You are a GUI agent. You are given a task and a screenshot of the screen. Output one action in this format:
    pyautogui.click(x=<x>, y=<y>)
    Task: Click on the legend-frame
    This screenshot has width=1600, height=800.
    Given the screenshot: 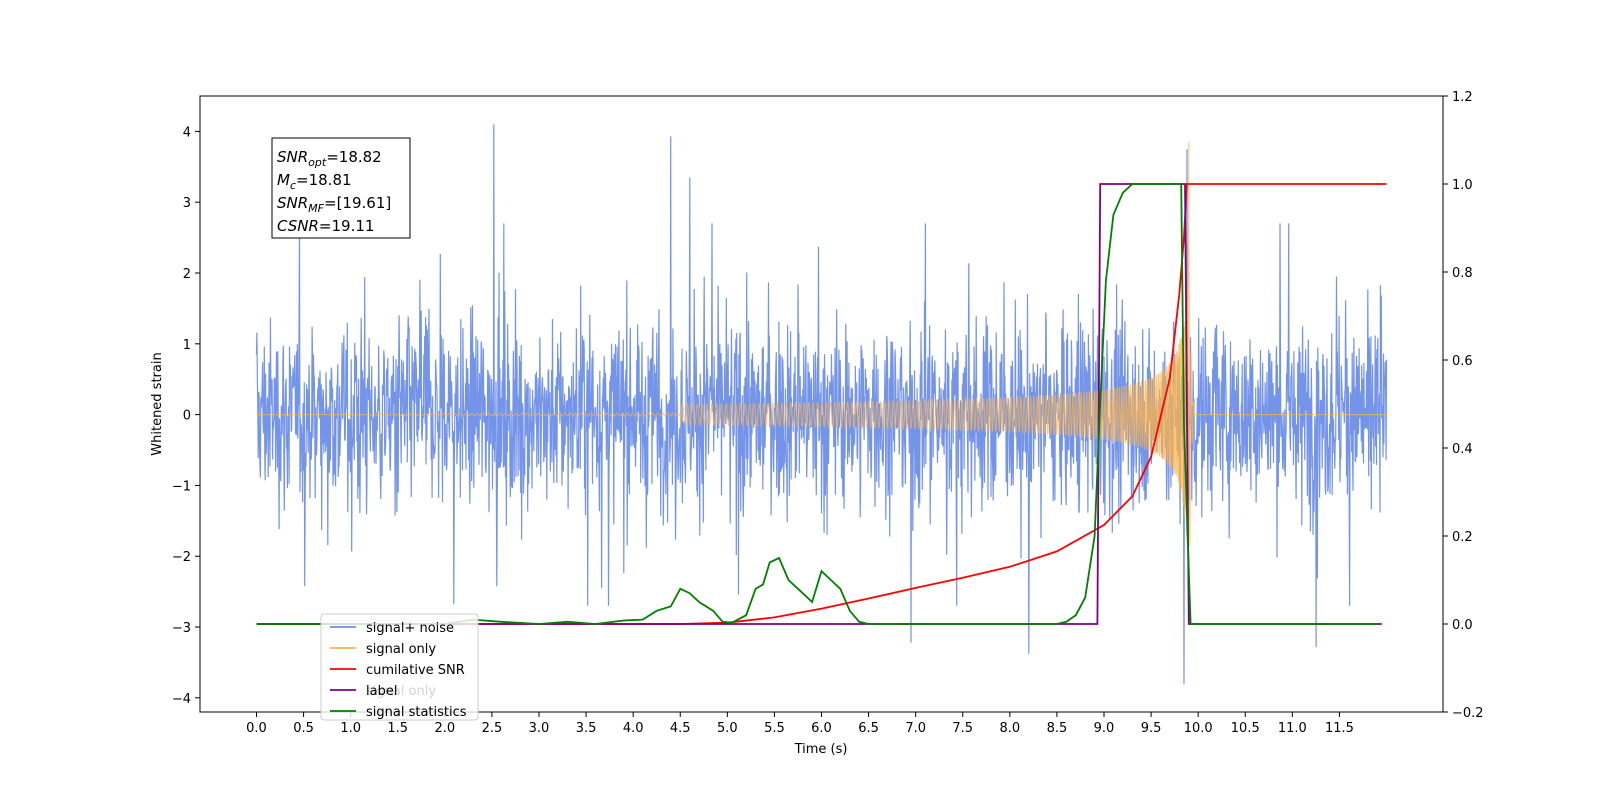 What is the action you would take?
    pyautogui.click(x=399, y=667)
    